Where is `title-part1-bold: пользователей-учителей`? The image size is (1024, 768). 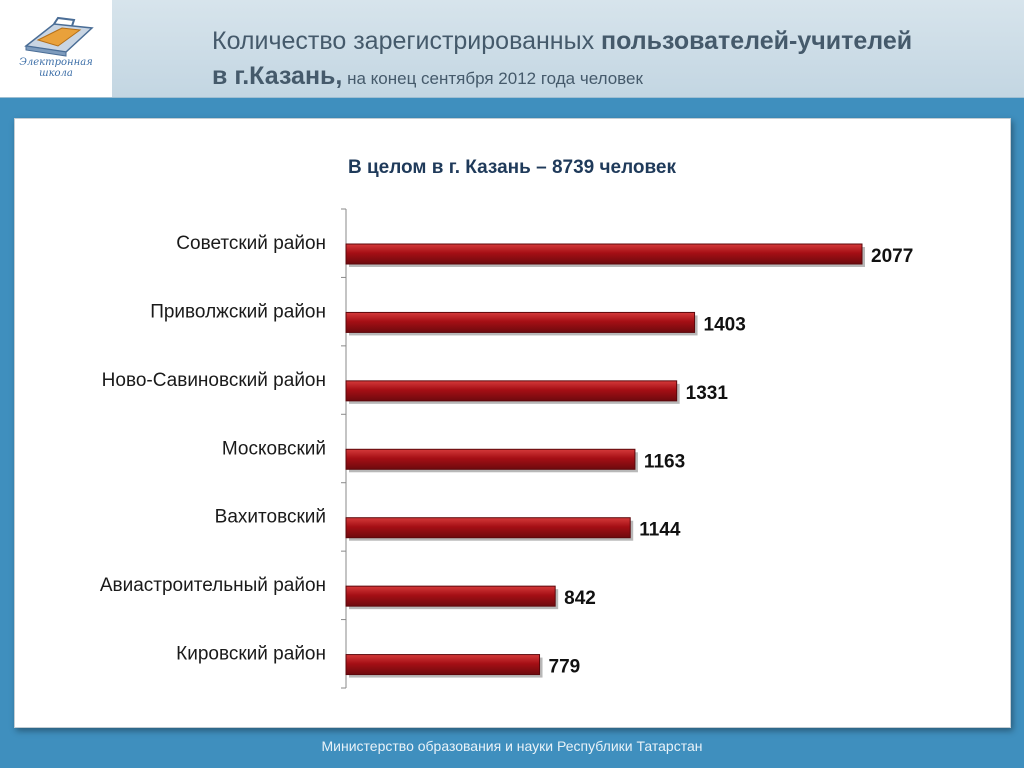 title-part1-bold: пользователей-учителей is located at coordinates (757, 41).